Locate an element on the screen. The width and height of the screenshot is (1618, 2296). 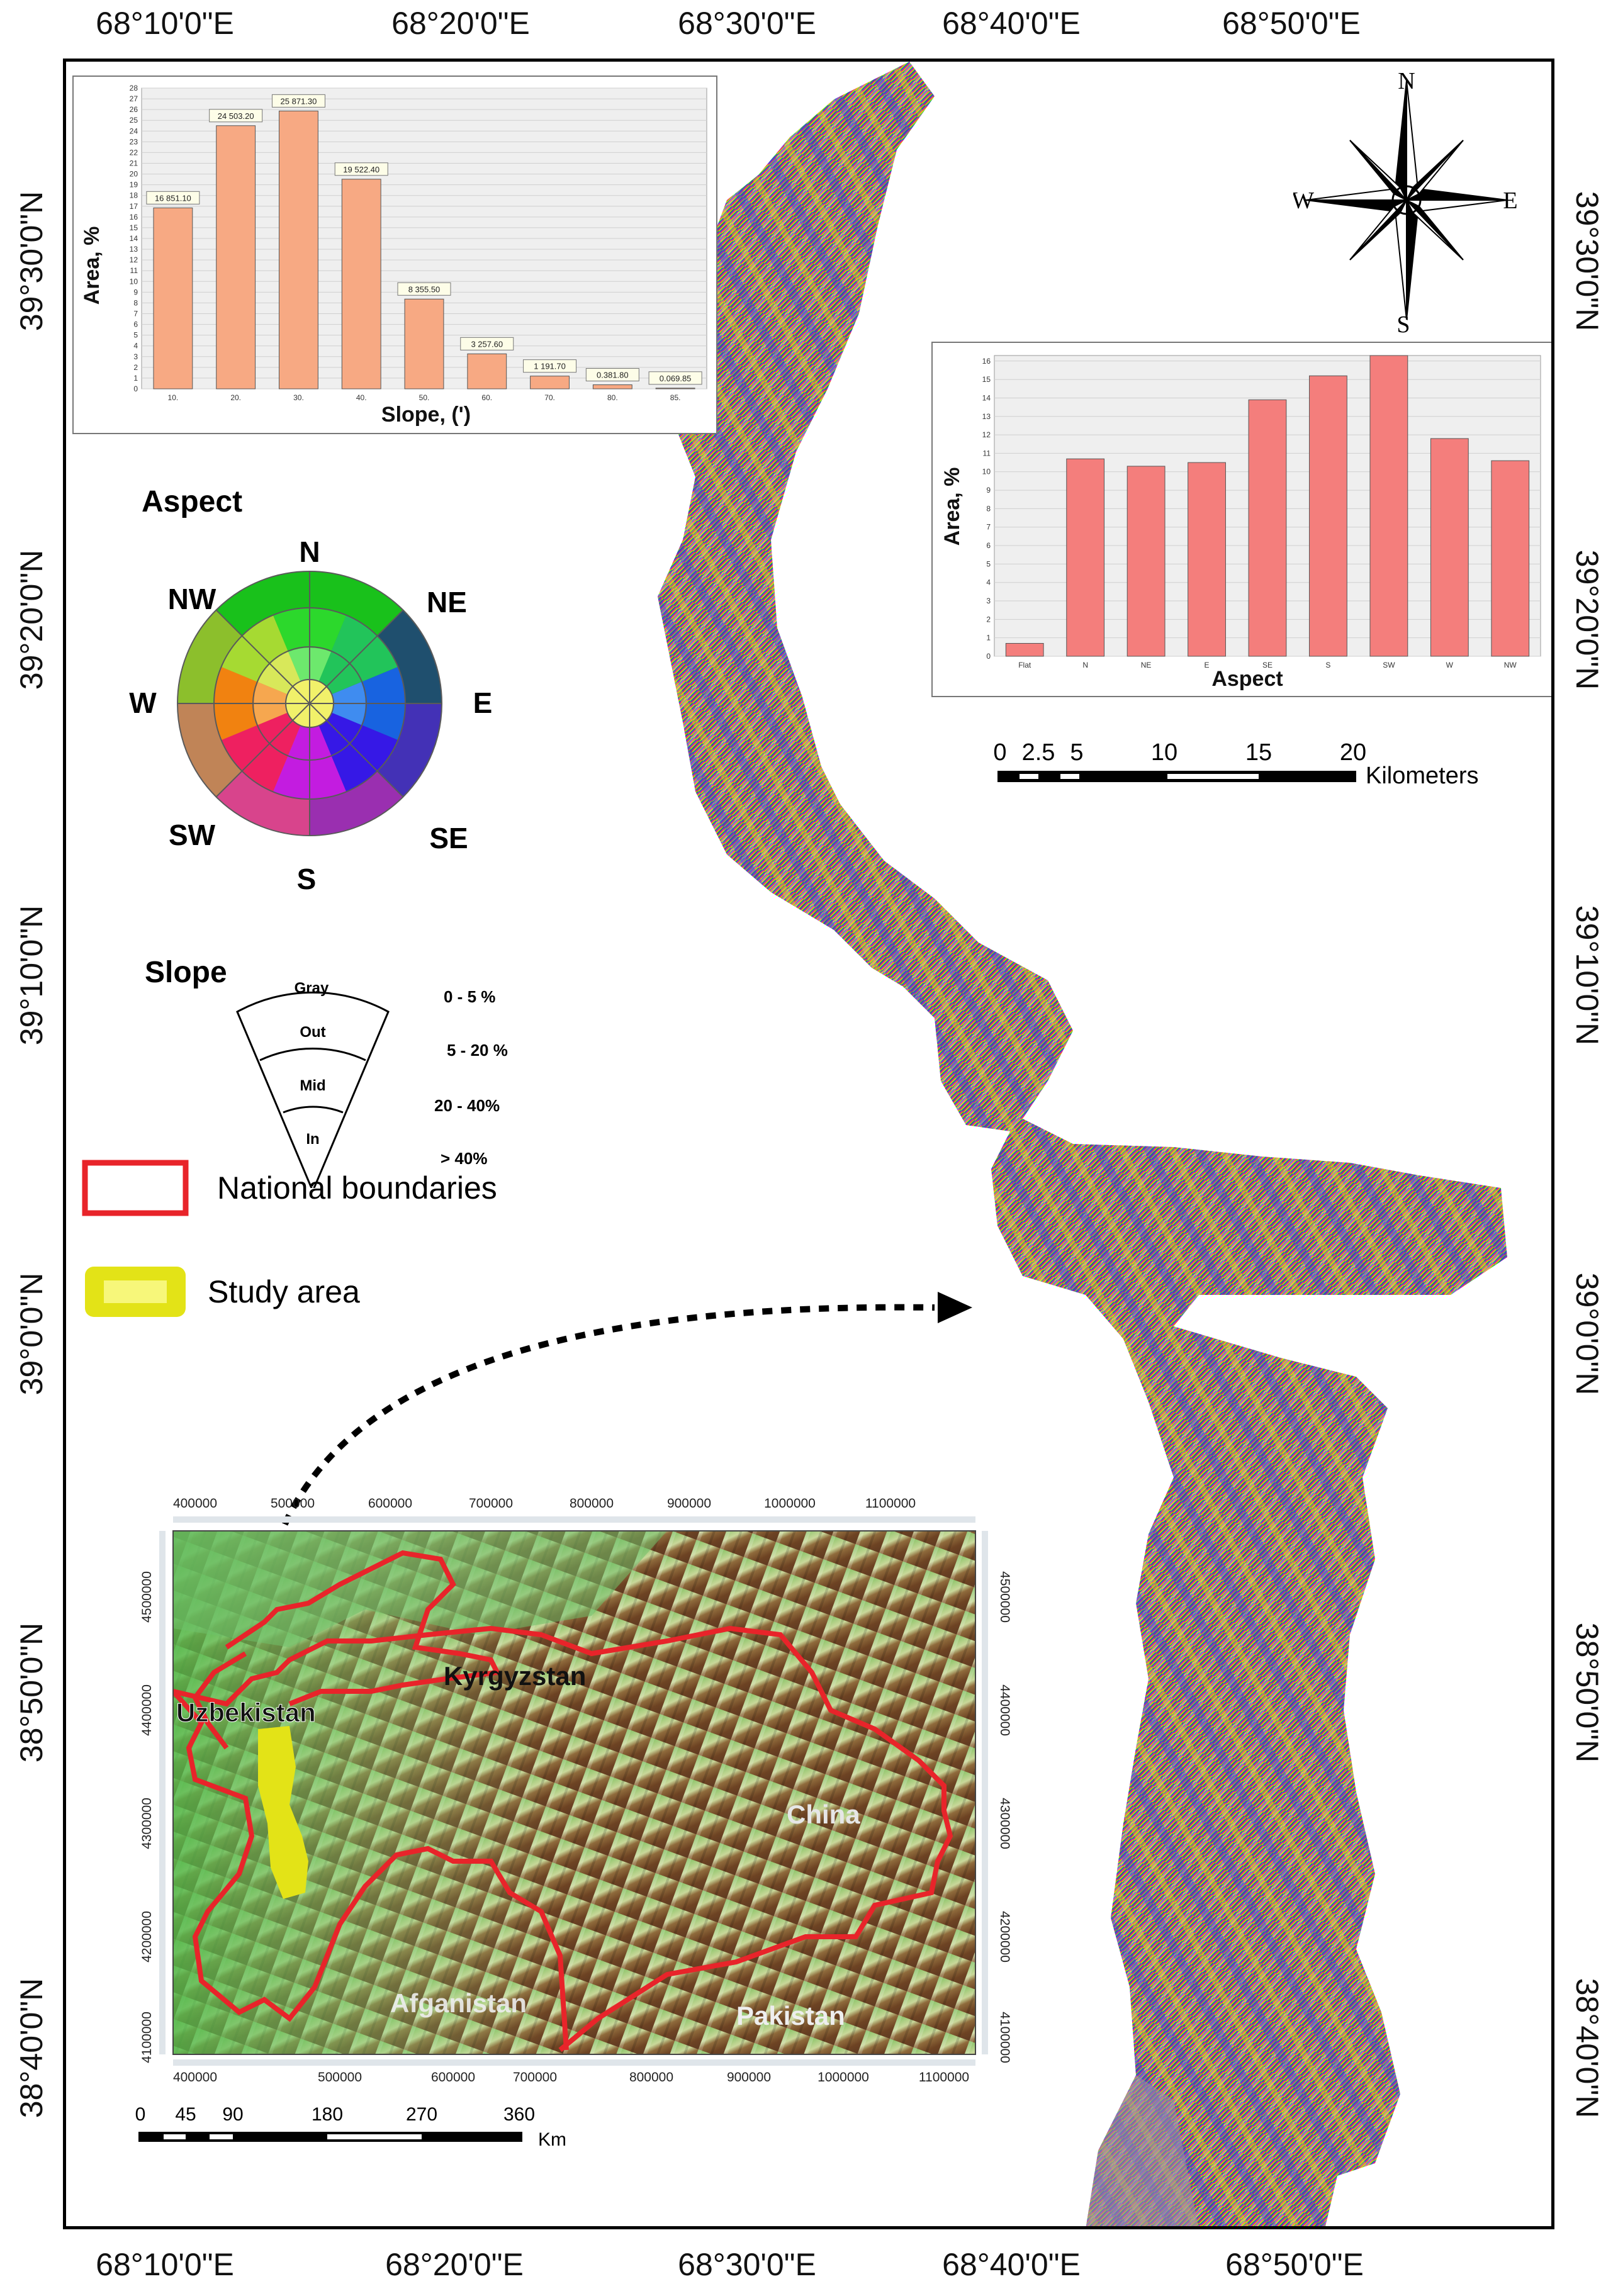
data-label: 1 191.70 is located at coordinates (550, 366).